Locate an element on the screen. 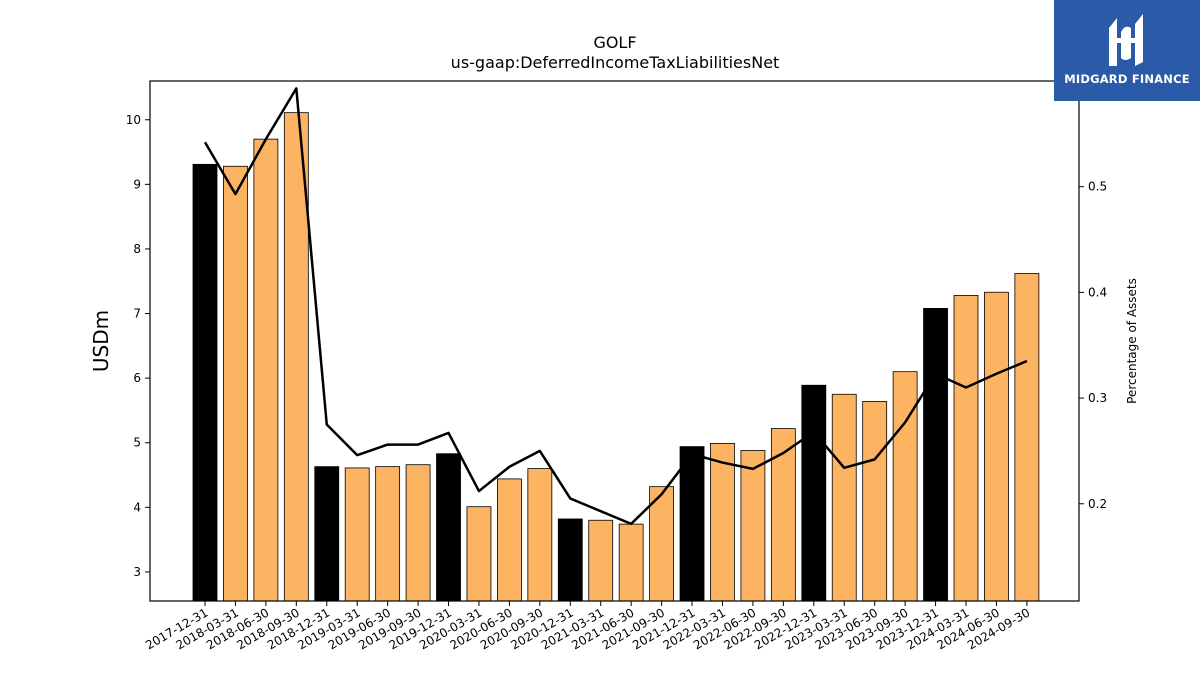 The height and width of the screenshot is (675, 1200). y-tick-label: 3 is located at coordinates (137, 572).